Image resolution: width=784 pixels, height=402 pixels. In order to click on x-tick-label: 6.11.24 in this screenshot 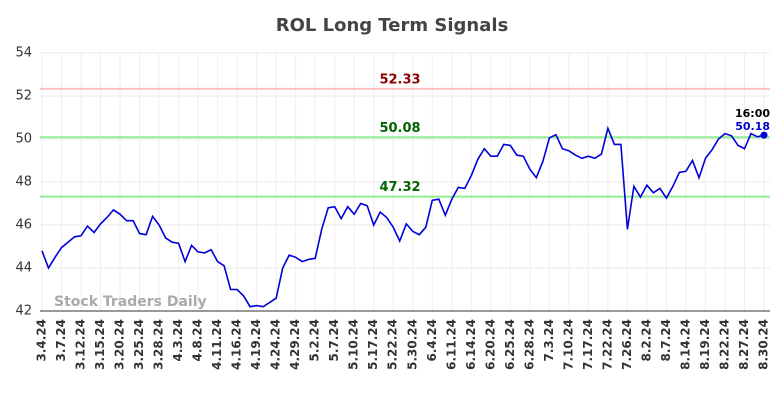, I will do `click(451, 344)`.